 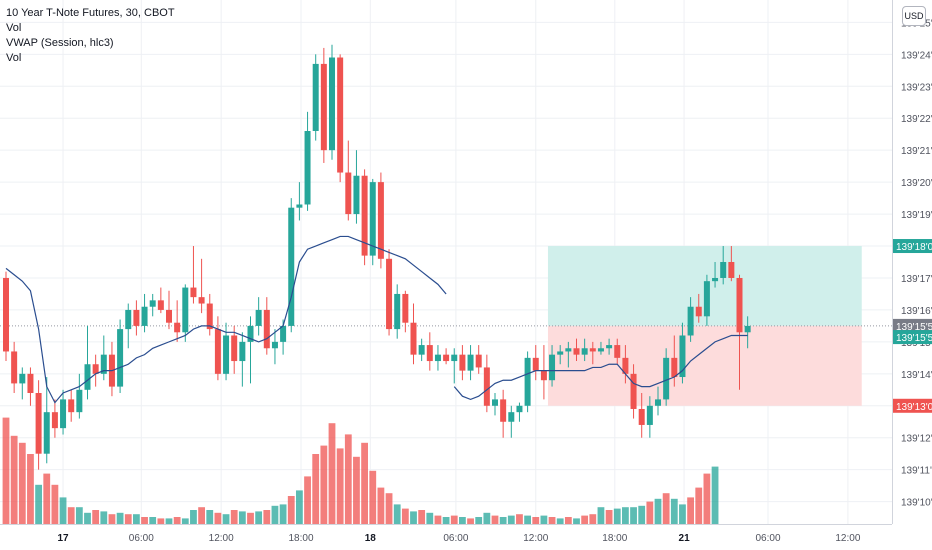 What do you see at coordinates (916, 183) in the screenshot?
I see `price-tick-label: 139'20'0` at bounding box center [916, 183].